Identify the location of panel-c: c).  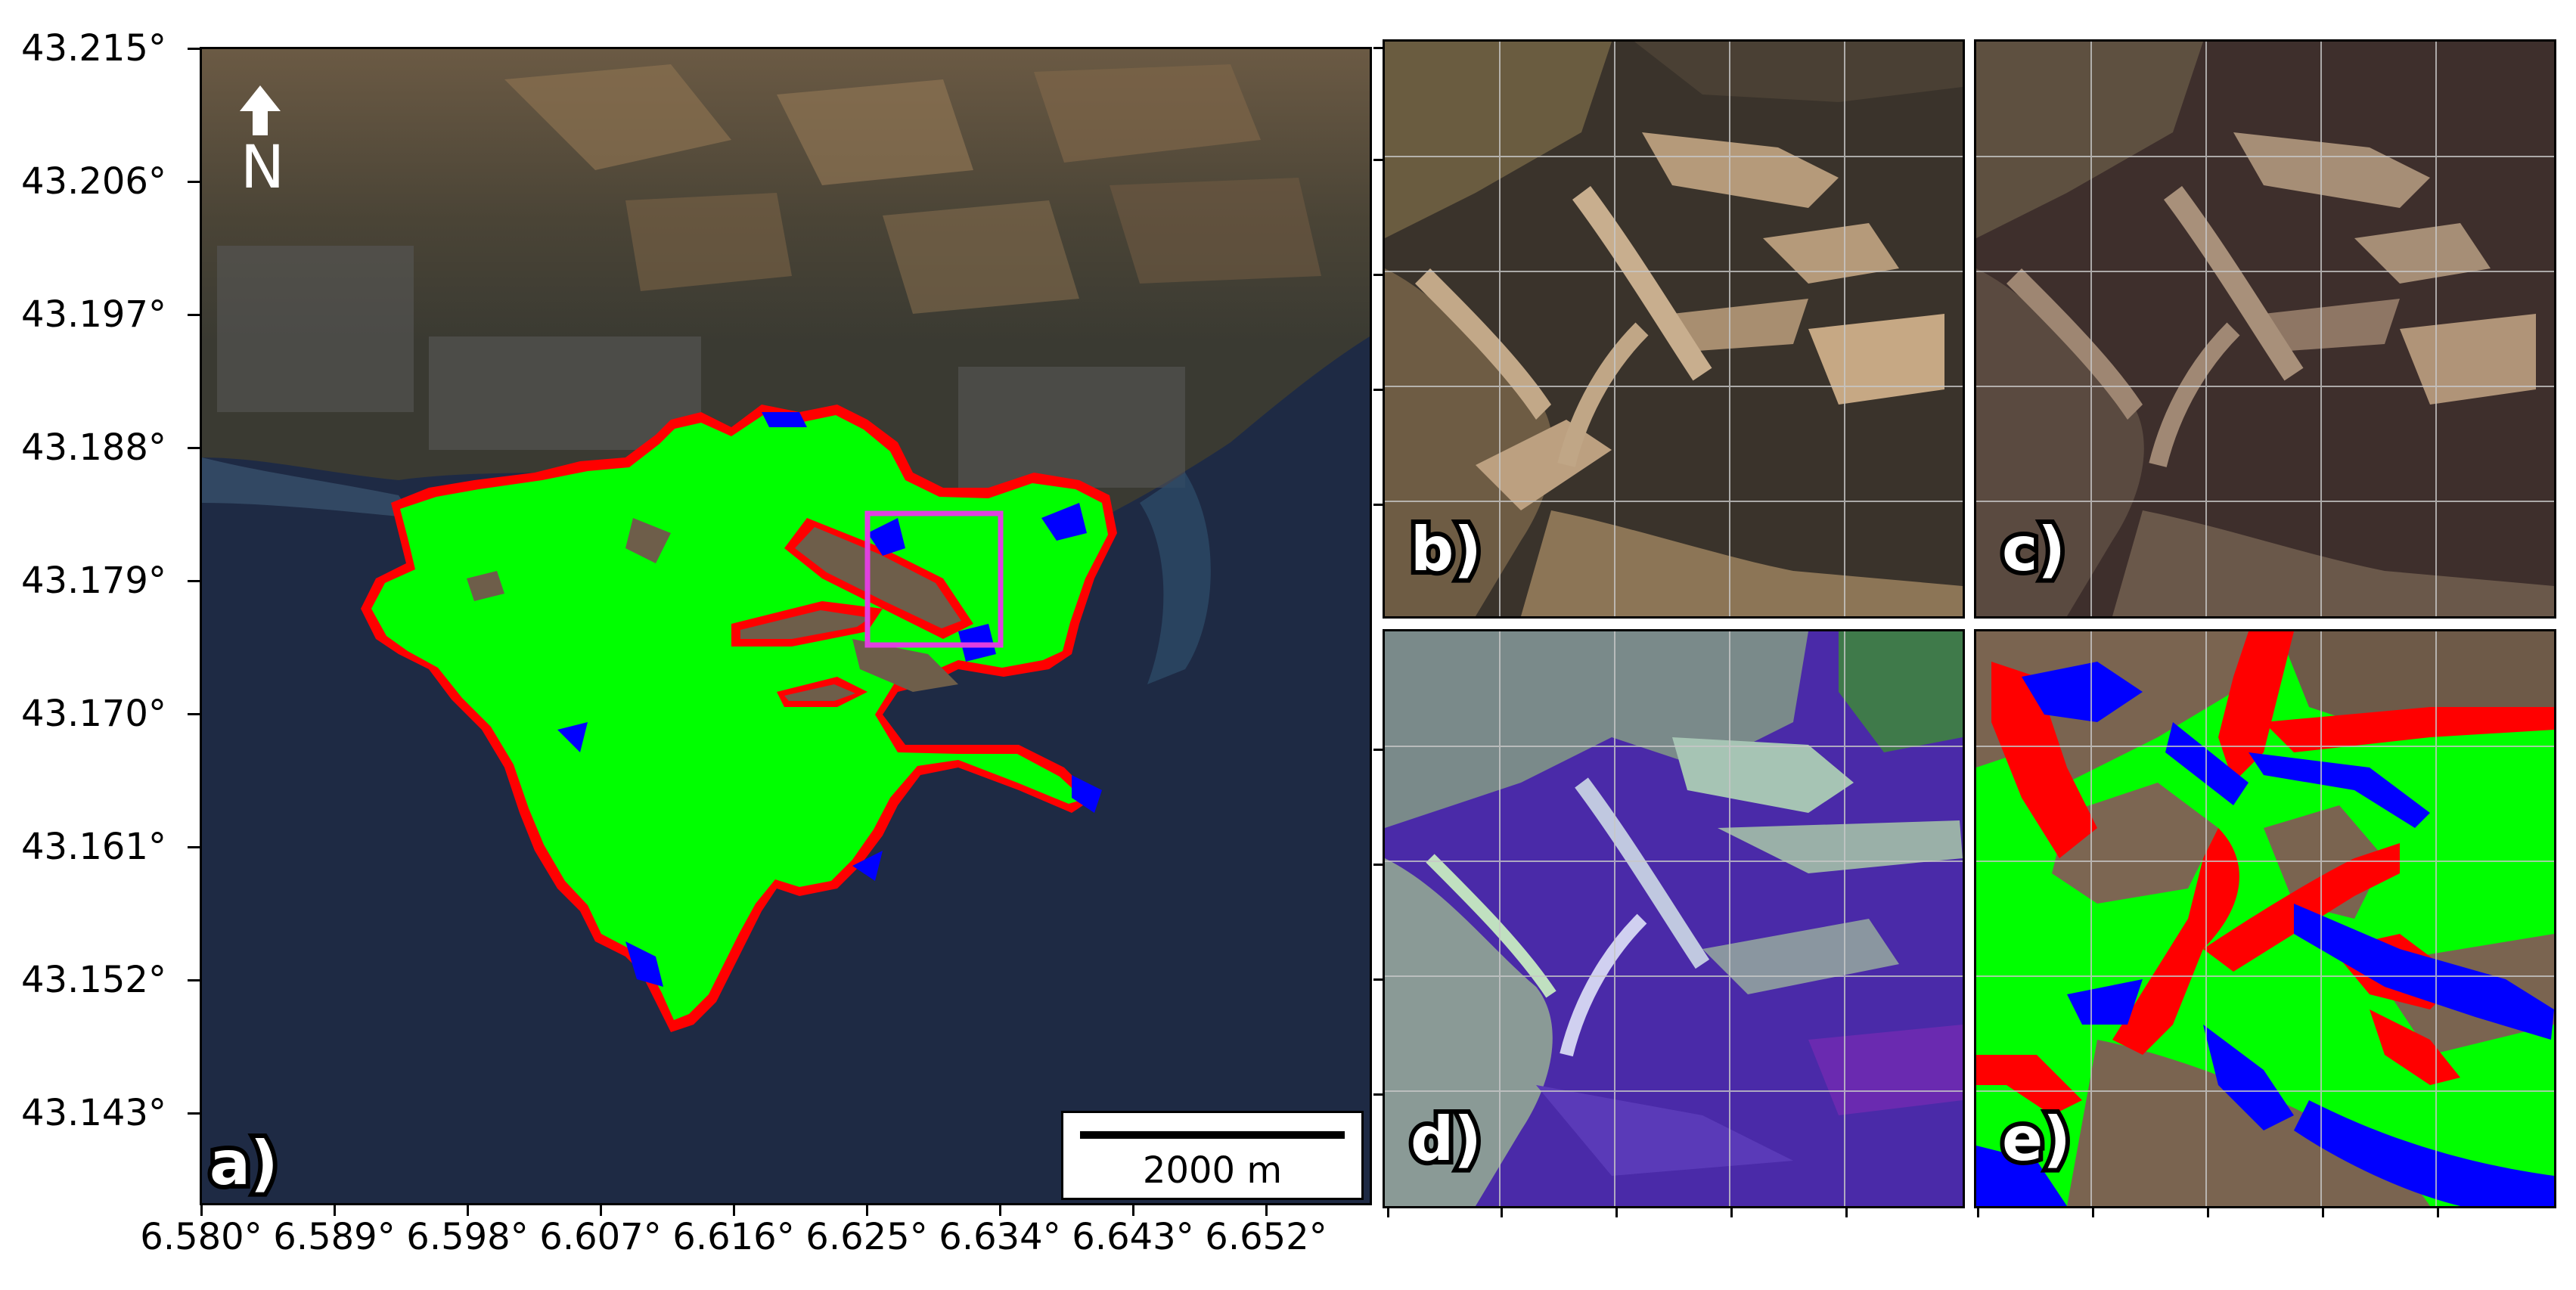
(2265, 329).